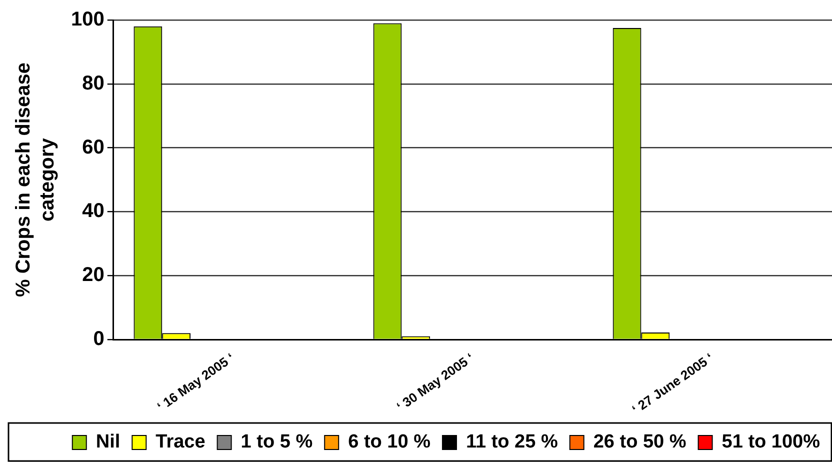 The height and width of the screenshot is (462, 832). Describe the element at coordinates (389, 442) in the screenshot. I see `legend-label: 6 to 10 %` at that location.